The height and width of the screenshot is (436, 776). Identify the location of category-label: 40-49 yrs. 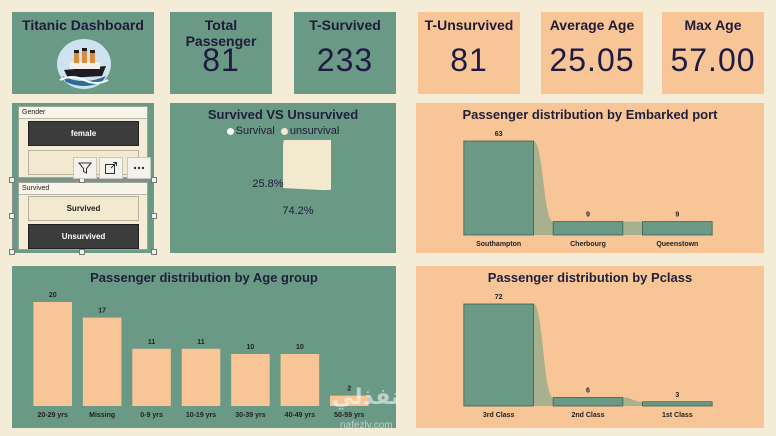
(300, 415).